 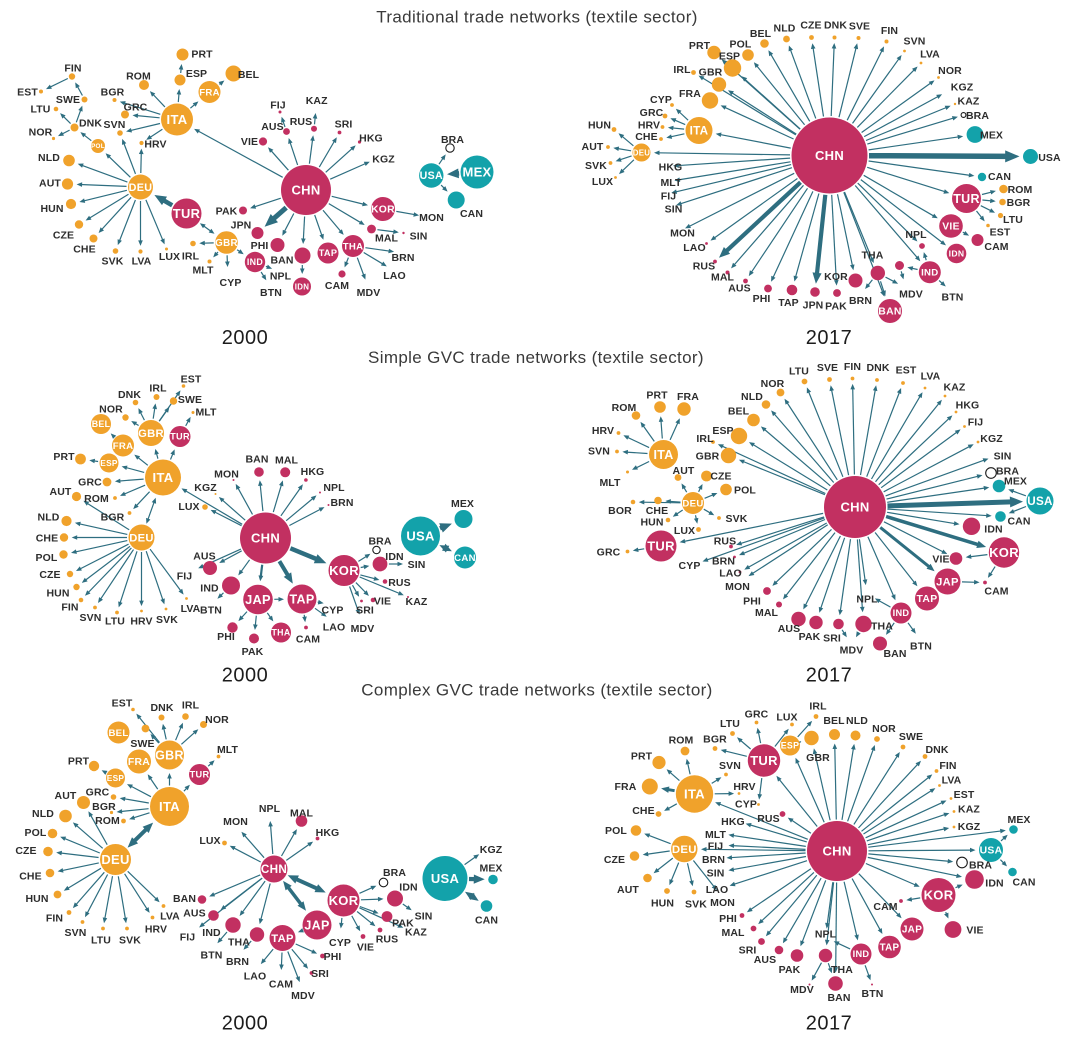 What do you see at coordinates (239, 942) in the screenshot?
I see `svg-text: THA` at bounding box center [239, 942].